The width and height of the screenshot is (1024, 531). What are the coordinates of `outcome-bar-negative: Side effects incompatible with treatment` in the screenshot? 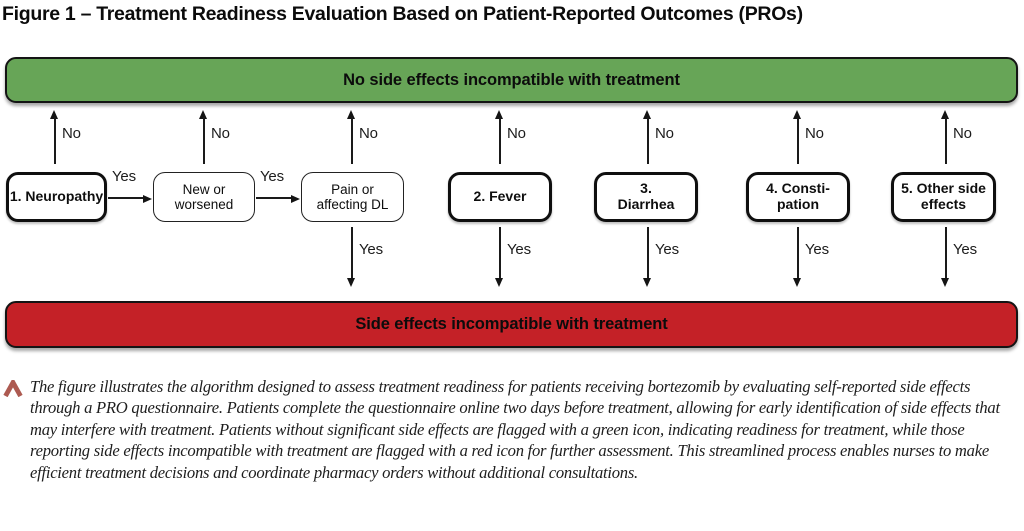 It's located at (511, 324).